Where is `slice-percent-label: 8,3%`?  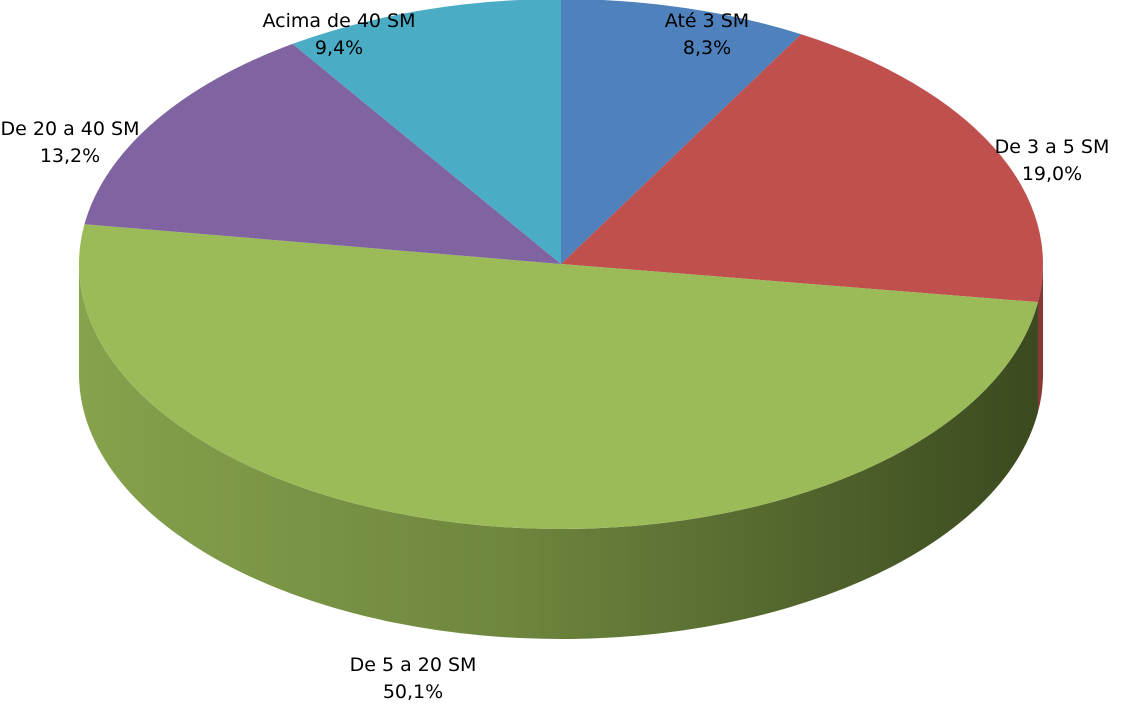
slice-percent-label: 8,3% is located at coordinates (707, 48).